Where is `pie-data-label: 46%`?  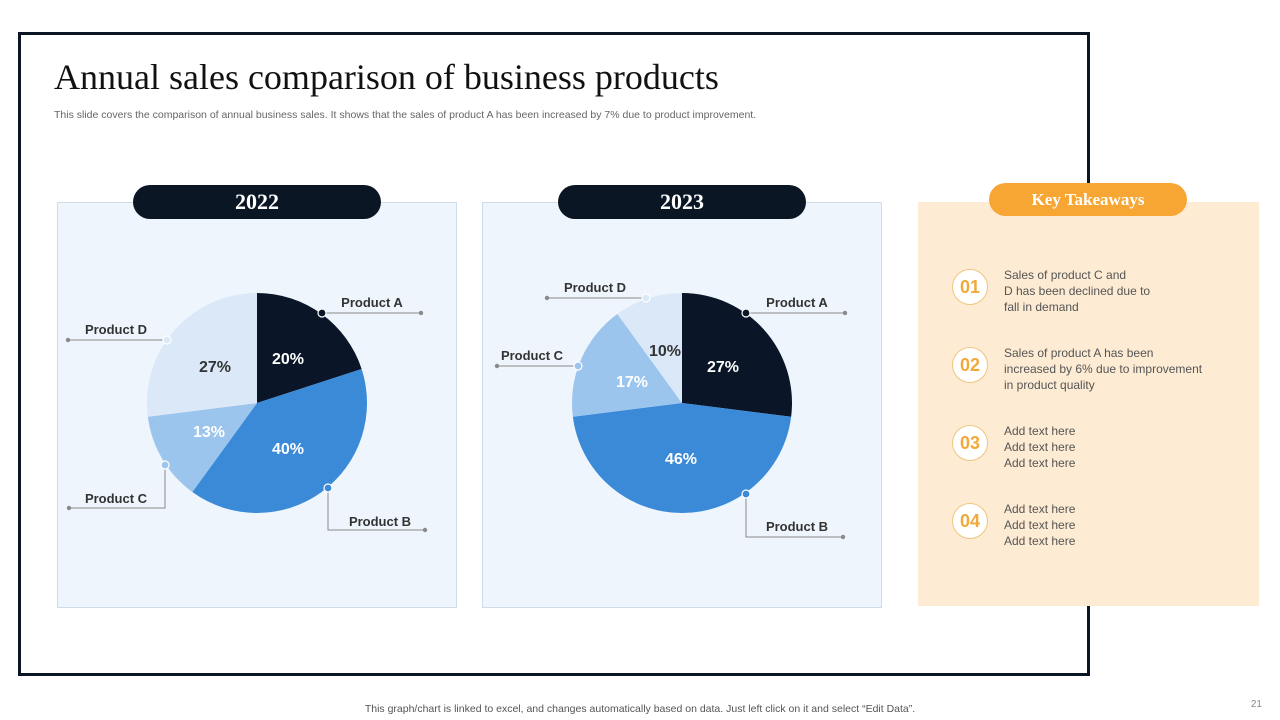 pie-data-label: 46% is located at coordinates (681, 459).